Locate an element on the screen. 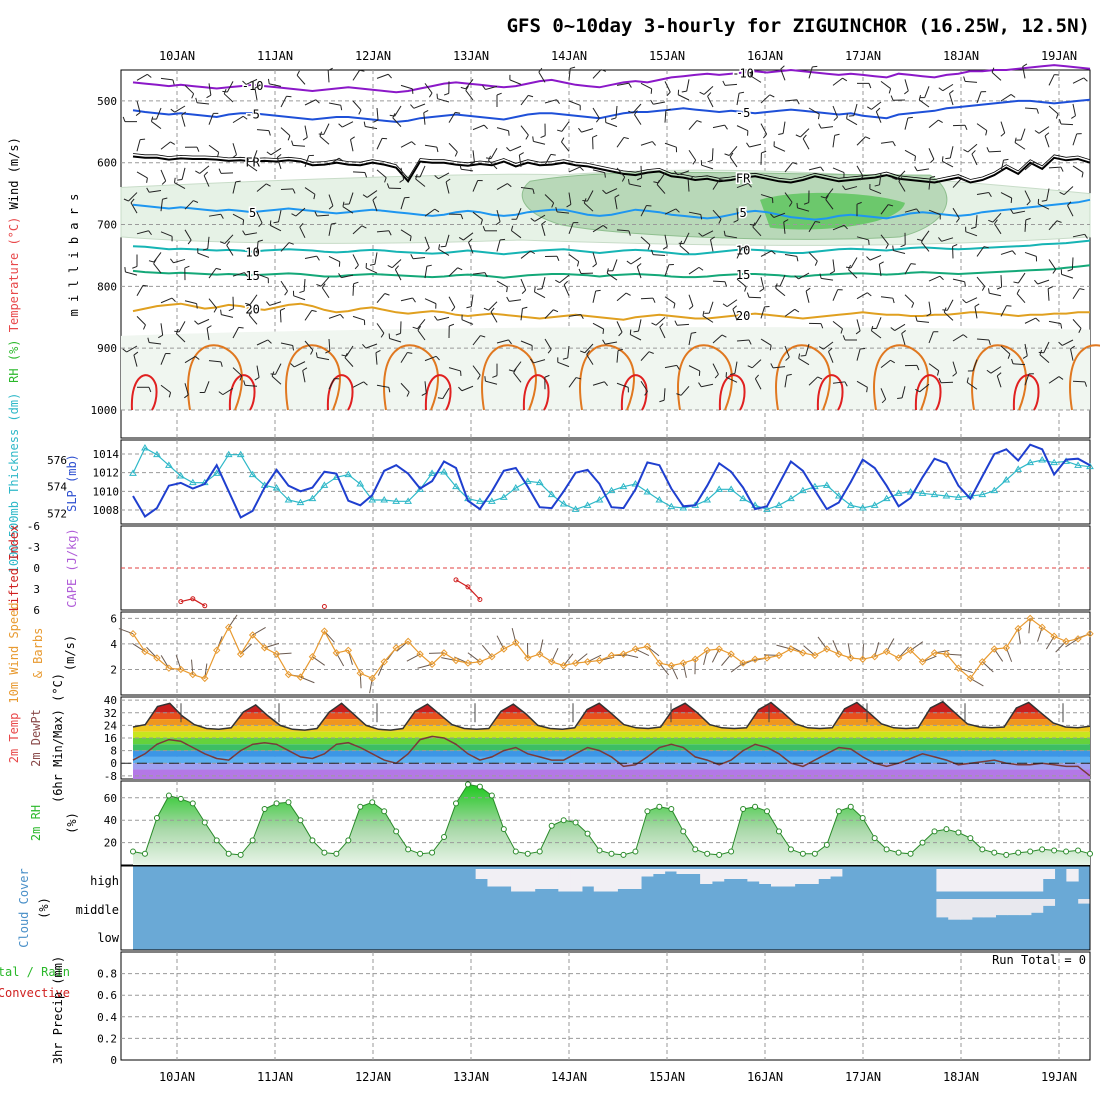 Image resolution: width=1100 pixels, height=1100 pixels. cloud-high-gap is located at coordinates (966, 880).